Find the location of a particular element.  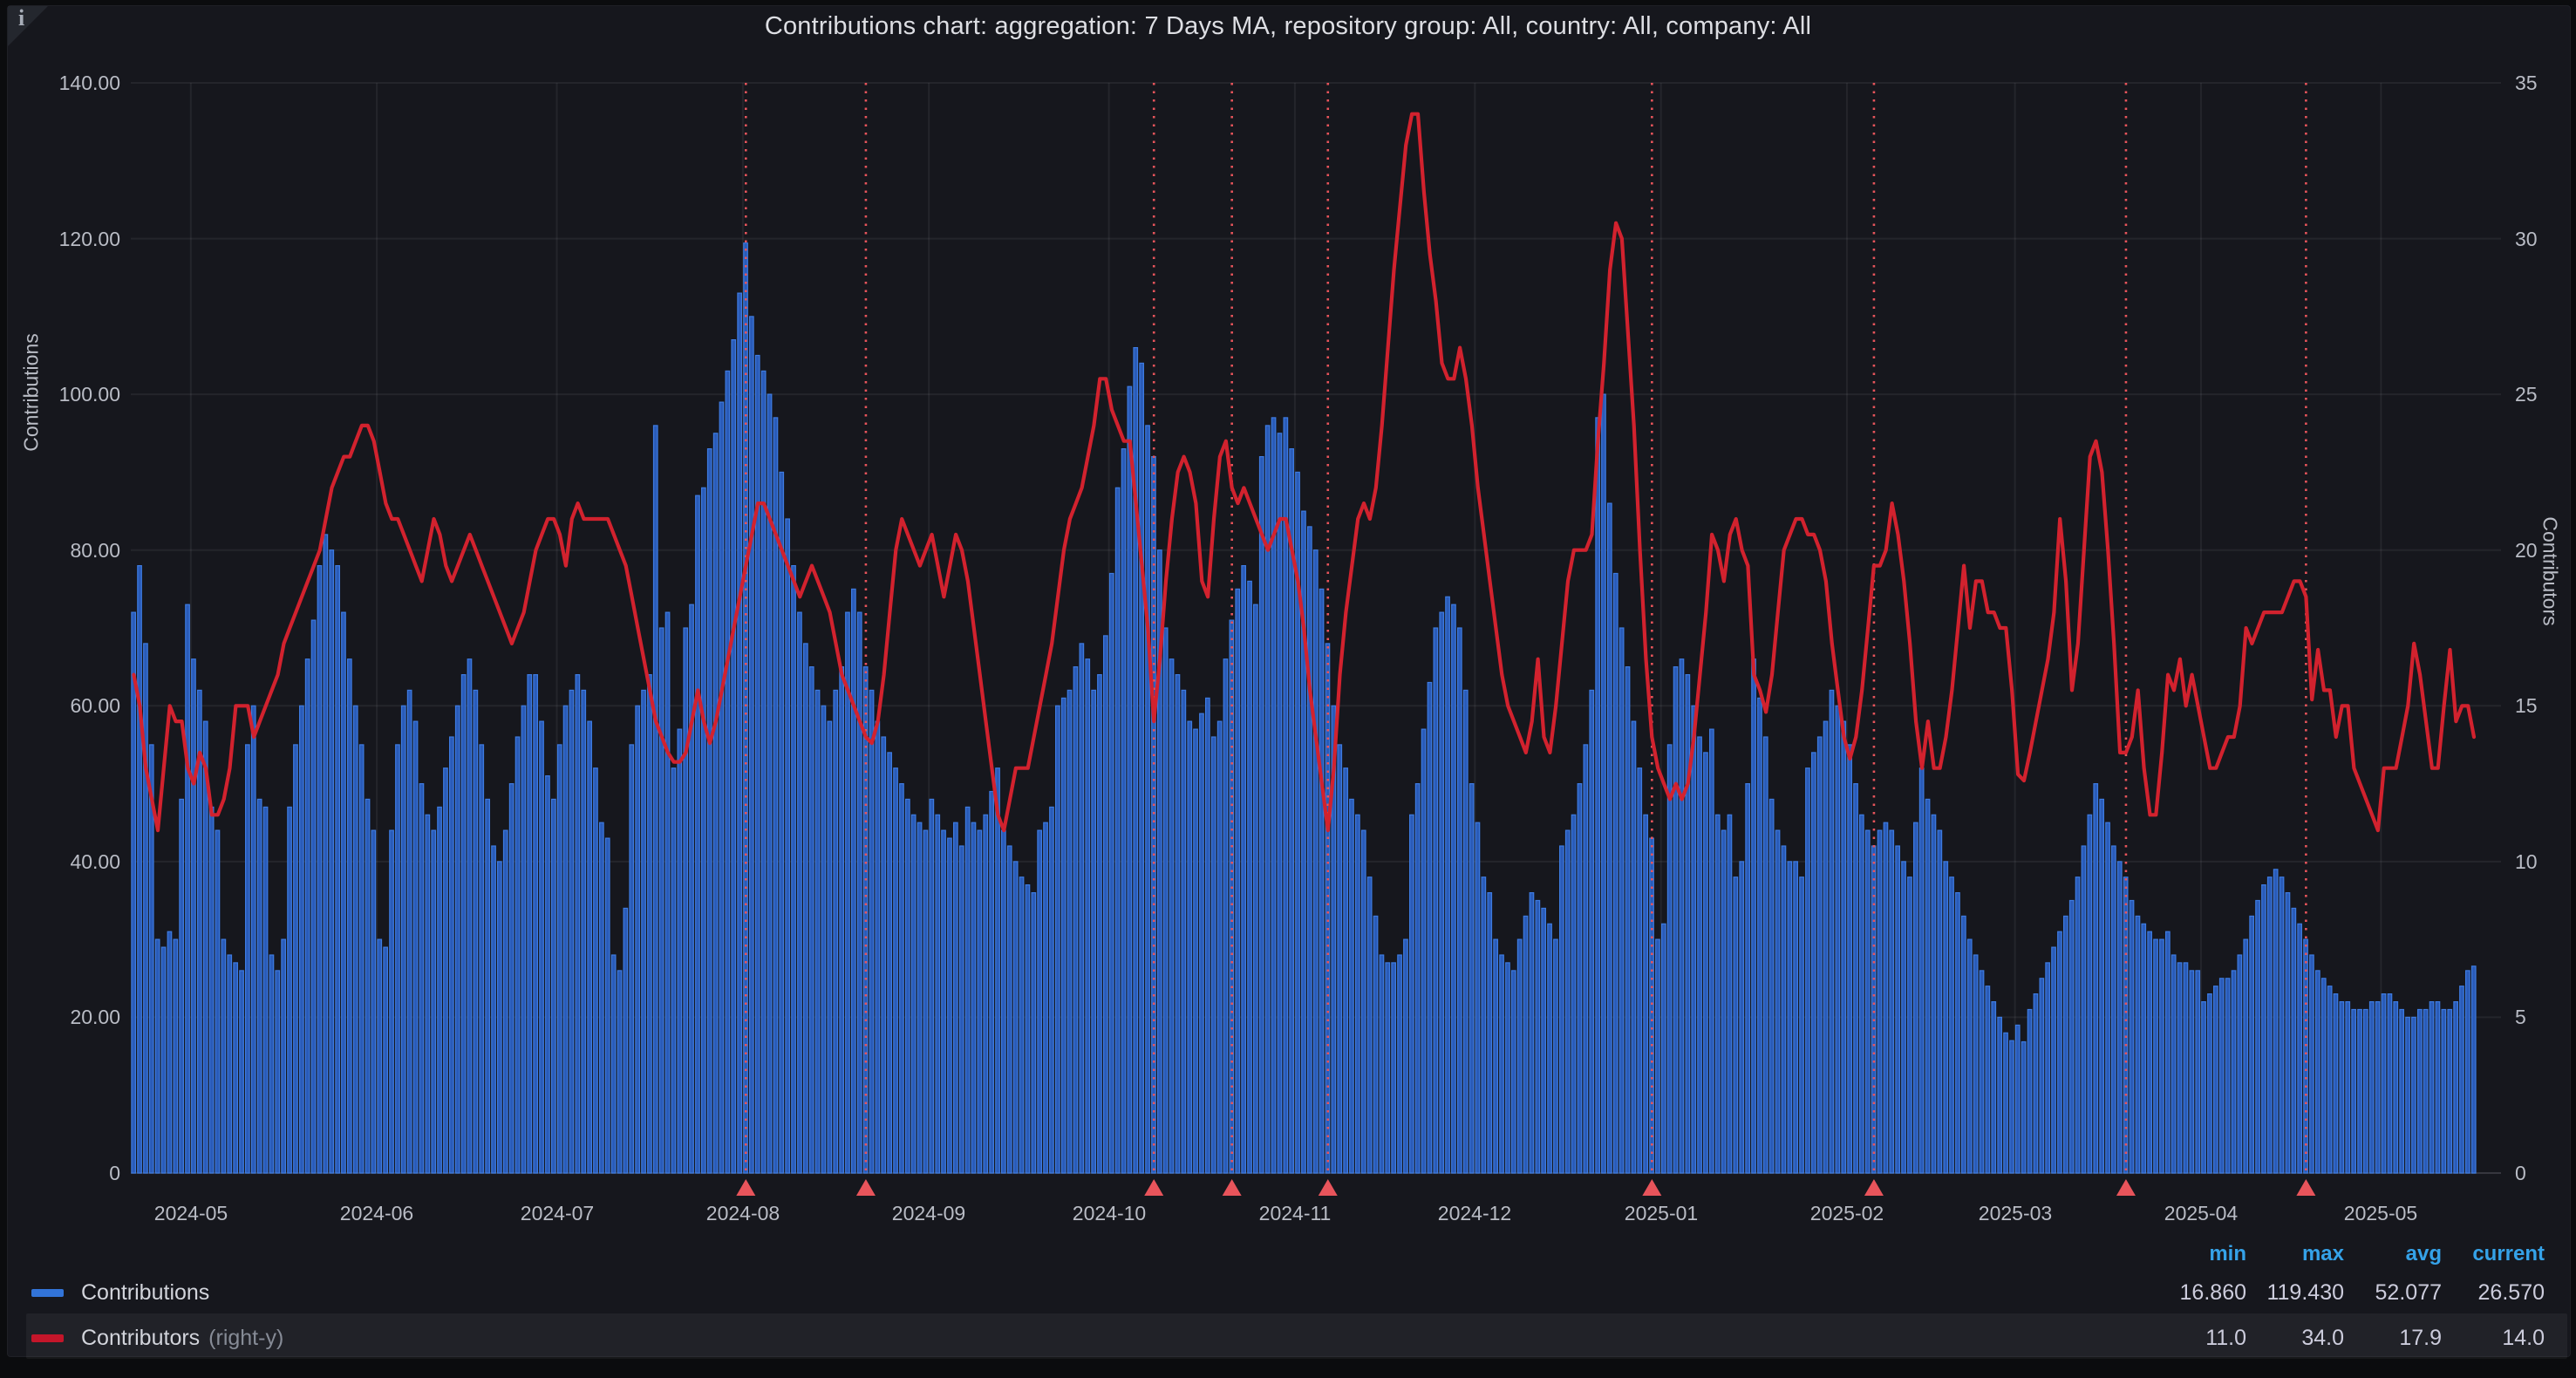

legend-header-max: max is located at coordinates (2323, 1254).